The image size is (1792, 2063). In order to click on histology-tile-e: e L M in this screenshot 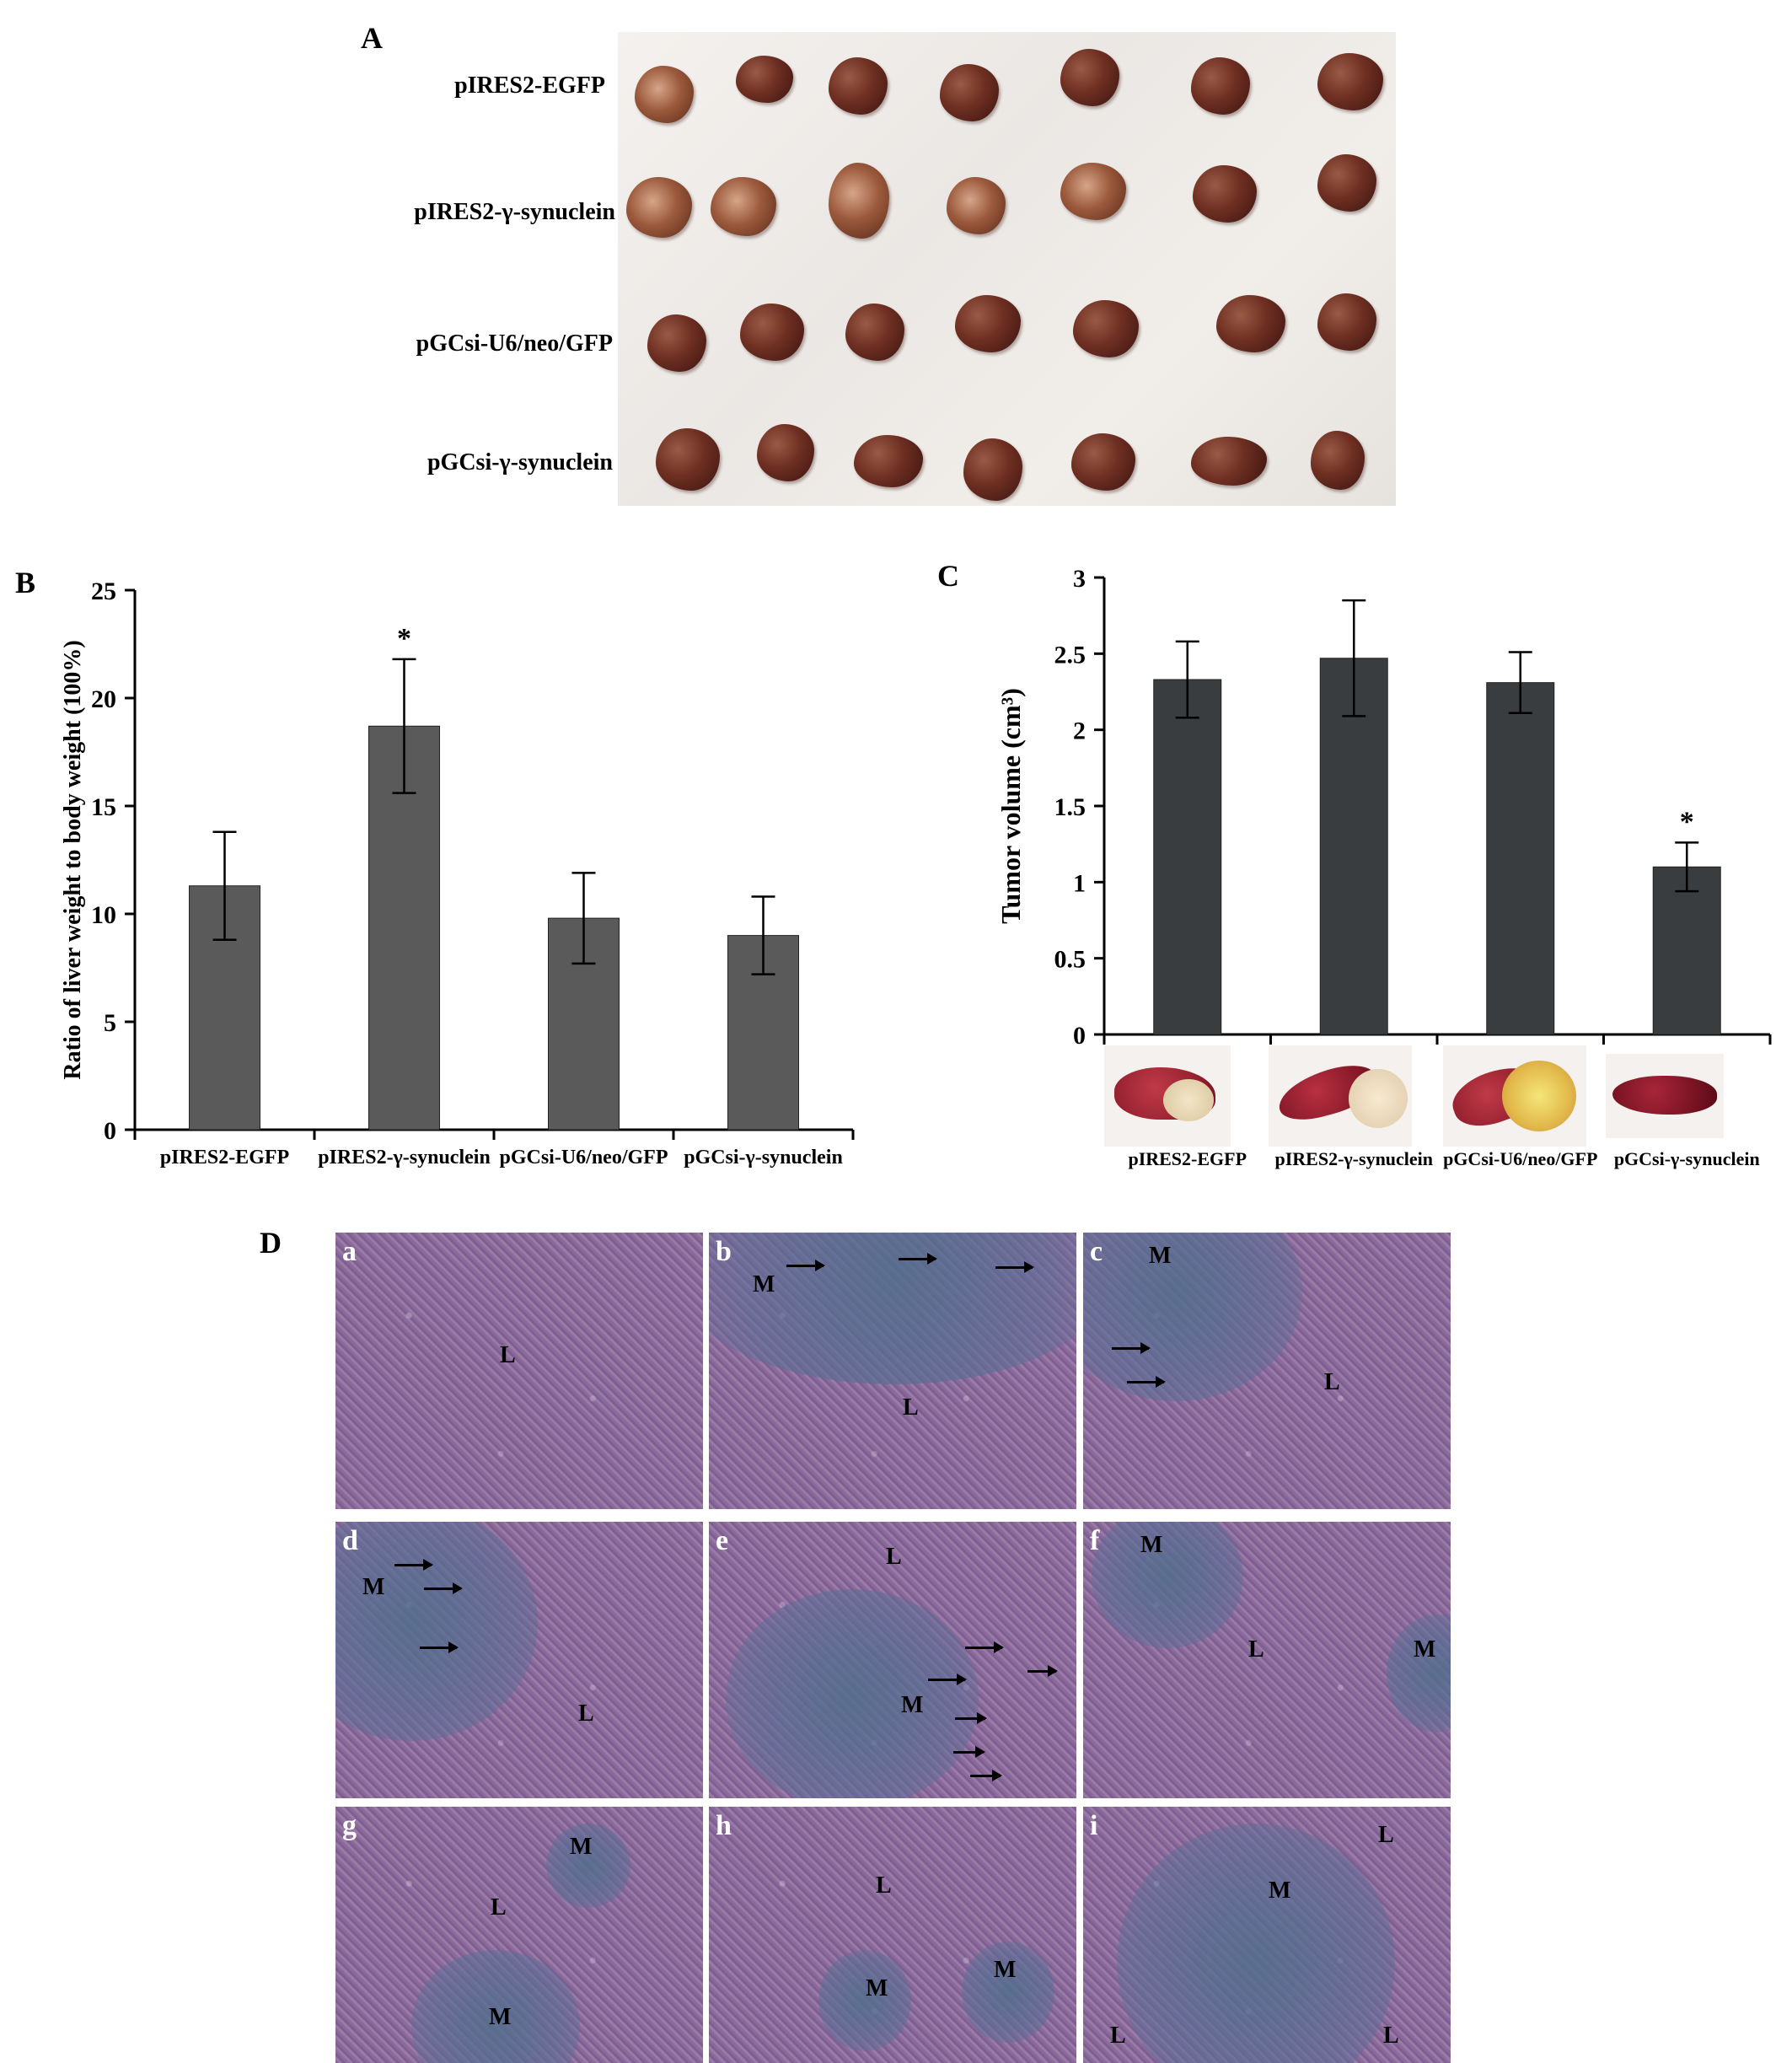, I will do `click(892, 1660)`.